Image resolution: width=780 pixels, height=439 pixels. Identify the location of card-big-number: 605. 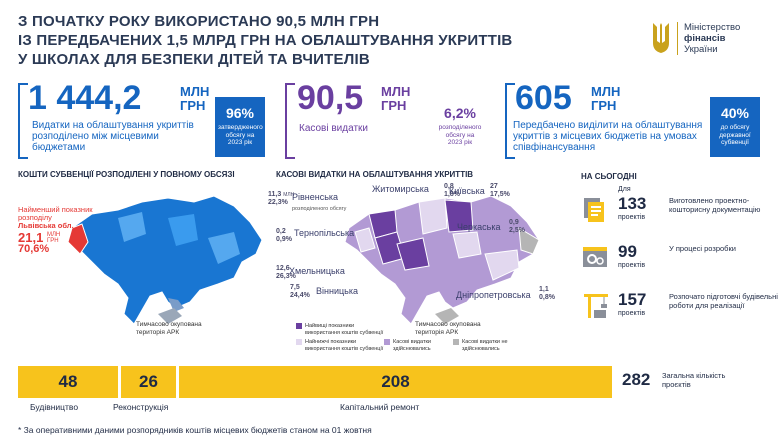
(543, 98).